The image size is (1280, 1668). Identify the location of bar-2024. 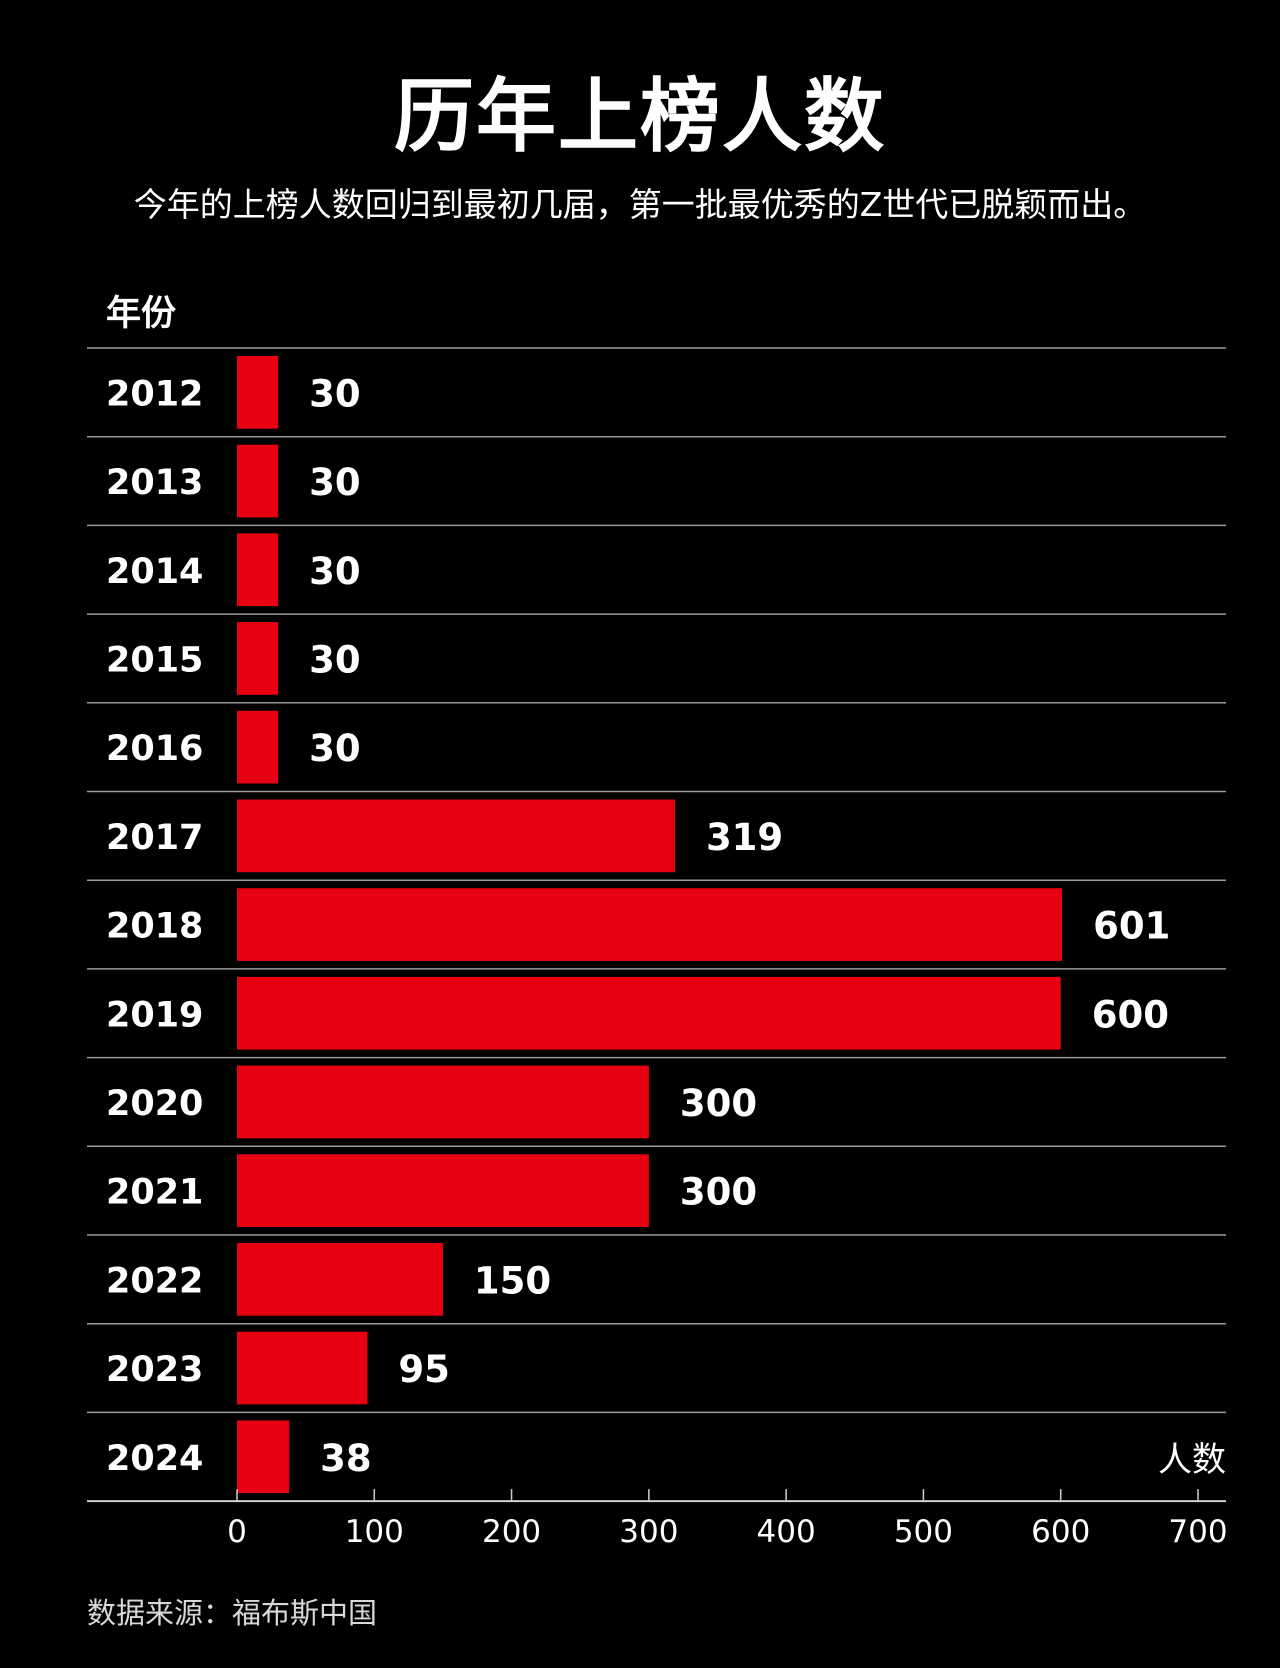
(263, 1457).